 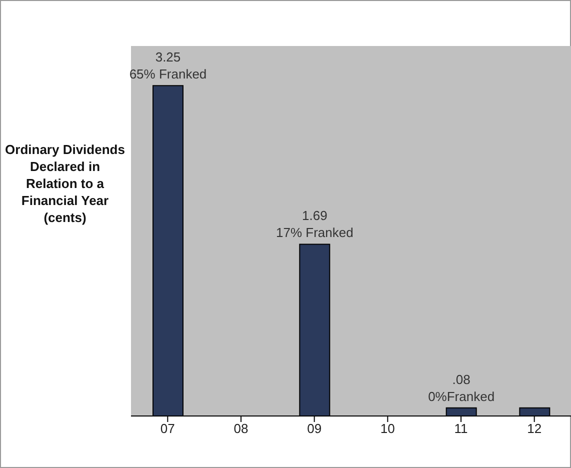 What do you see at coordinates (461, 379) in the screenshot?
I see `data-label: .08` at bounding box center [461, 379].